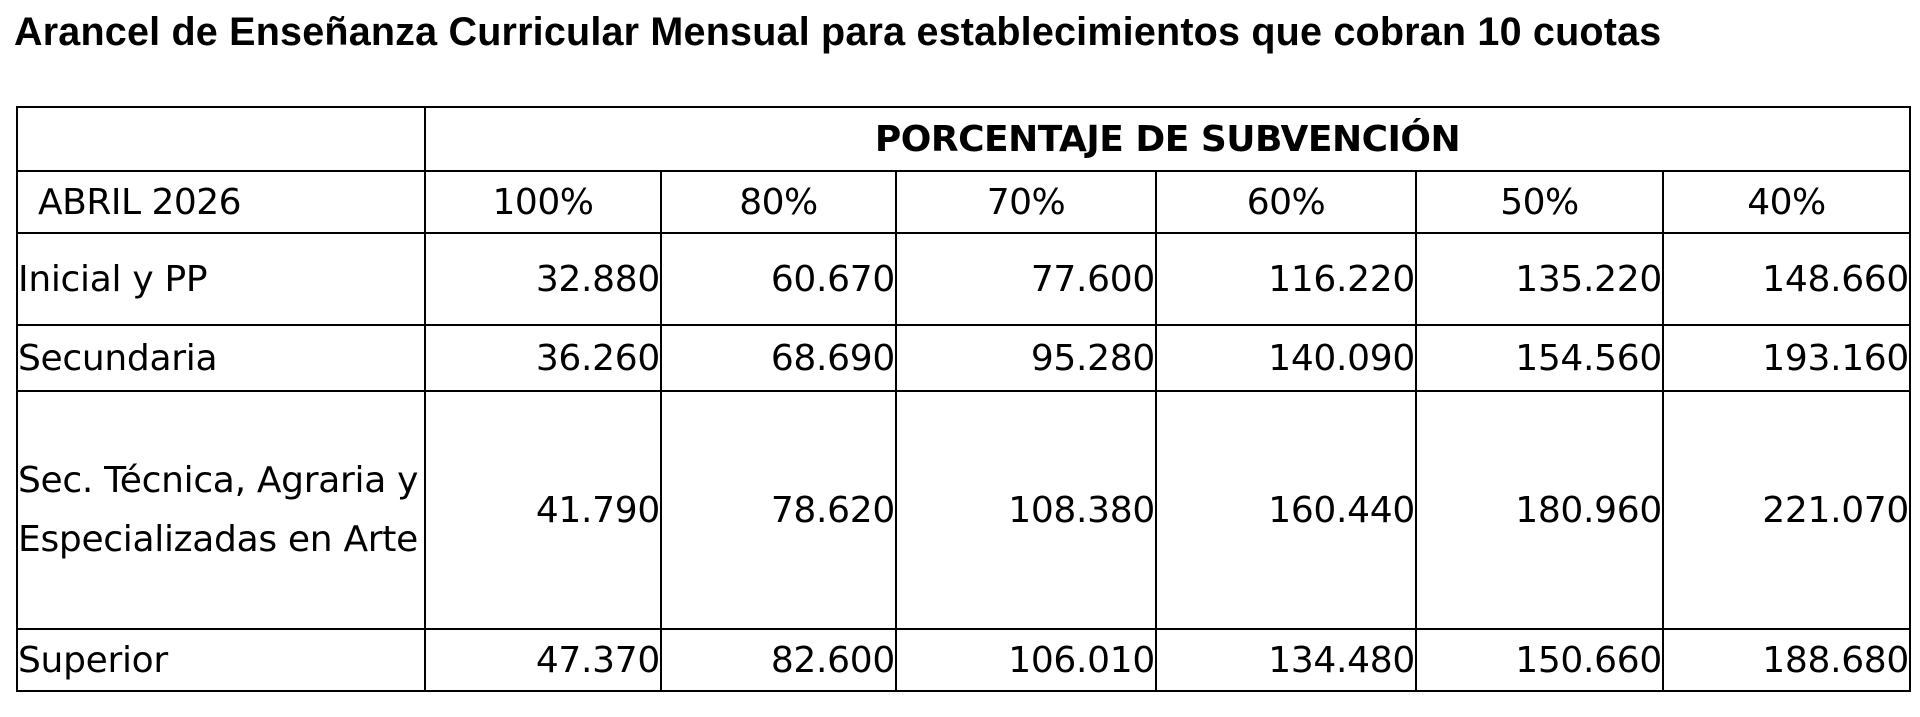 This screenshot has height=717, width=1920. I want to click on table-cell: 82.600, so click(778, 660).